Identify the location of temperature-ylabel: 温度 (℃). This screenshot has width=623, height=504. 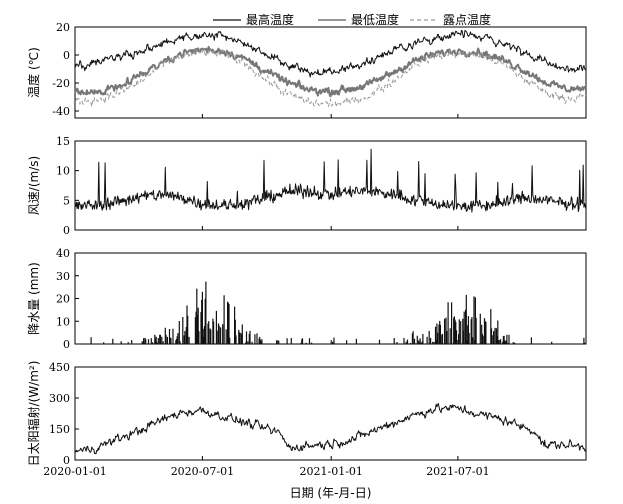
(33, 72).